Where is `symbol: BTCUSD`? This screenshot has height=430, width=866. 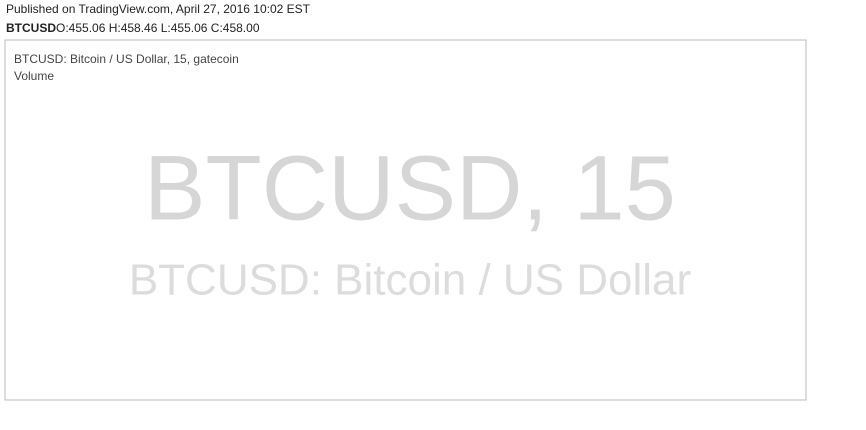 symbol: BTCUSD is located at coordinates (31, 28).